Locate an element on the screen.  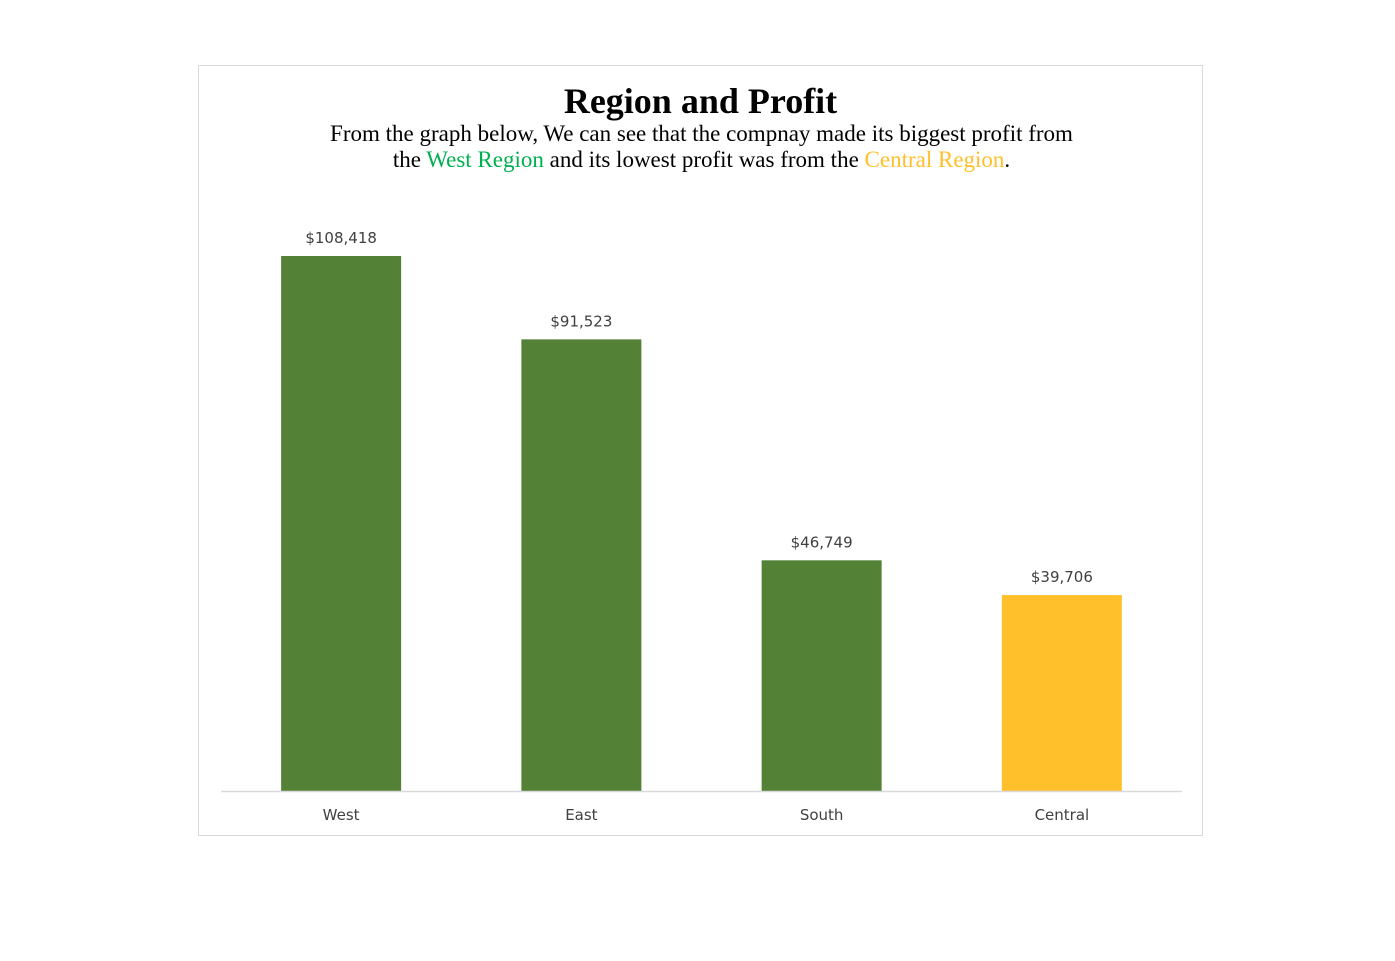
bar-south is located at coordinates (821, 675).